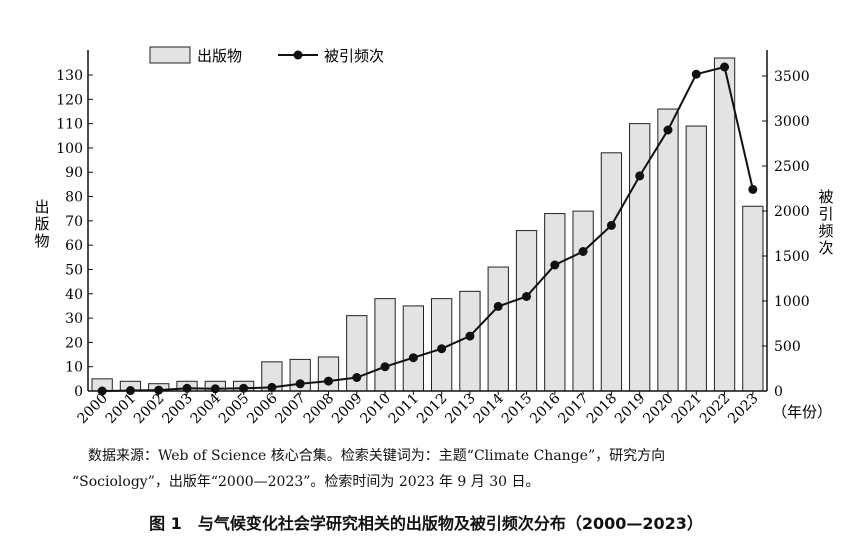 The width and height of the screenshot is (852, 559). What do you see at coordinates (74, 368) in the screenshot?
I see `left-tick-label: 10` at bounding box center [74, 368].